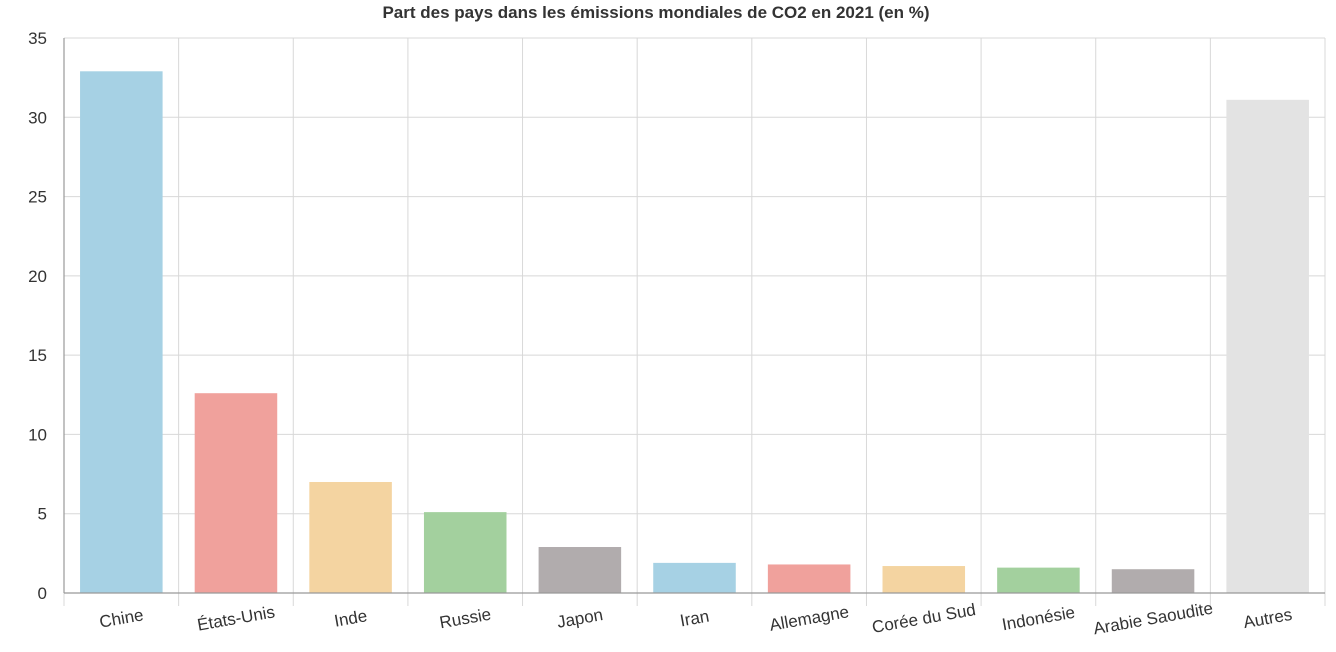 The width and height of the screenshot is (1336, 652). I want to click on x-tick-label: Chine, so click(121, 618).